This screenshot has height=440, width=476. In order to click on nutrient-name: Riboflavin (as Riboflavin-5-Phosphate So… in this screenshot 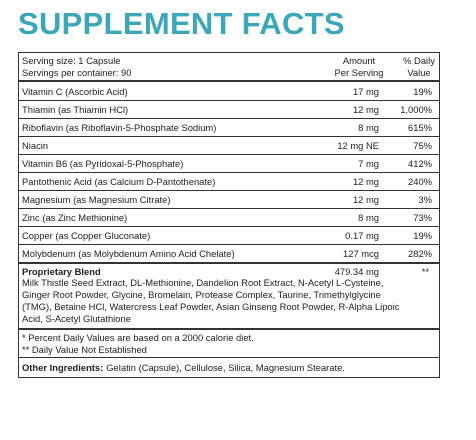, I will do `click(119, 127)`.